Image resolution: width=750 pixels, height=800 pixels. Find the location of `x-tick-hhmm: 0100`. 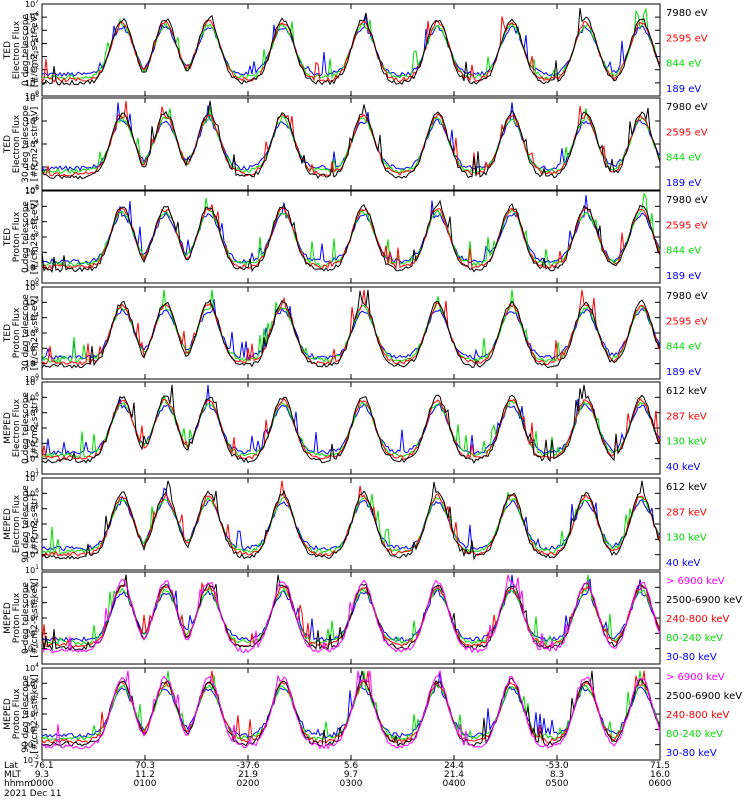

x-tick-hhmm: 0100 is located at coordinates (145, 784).